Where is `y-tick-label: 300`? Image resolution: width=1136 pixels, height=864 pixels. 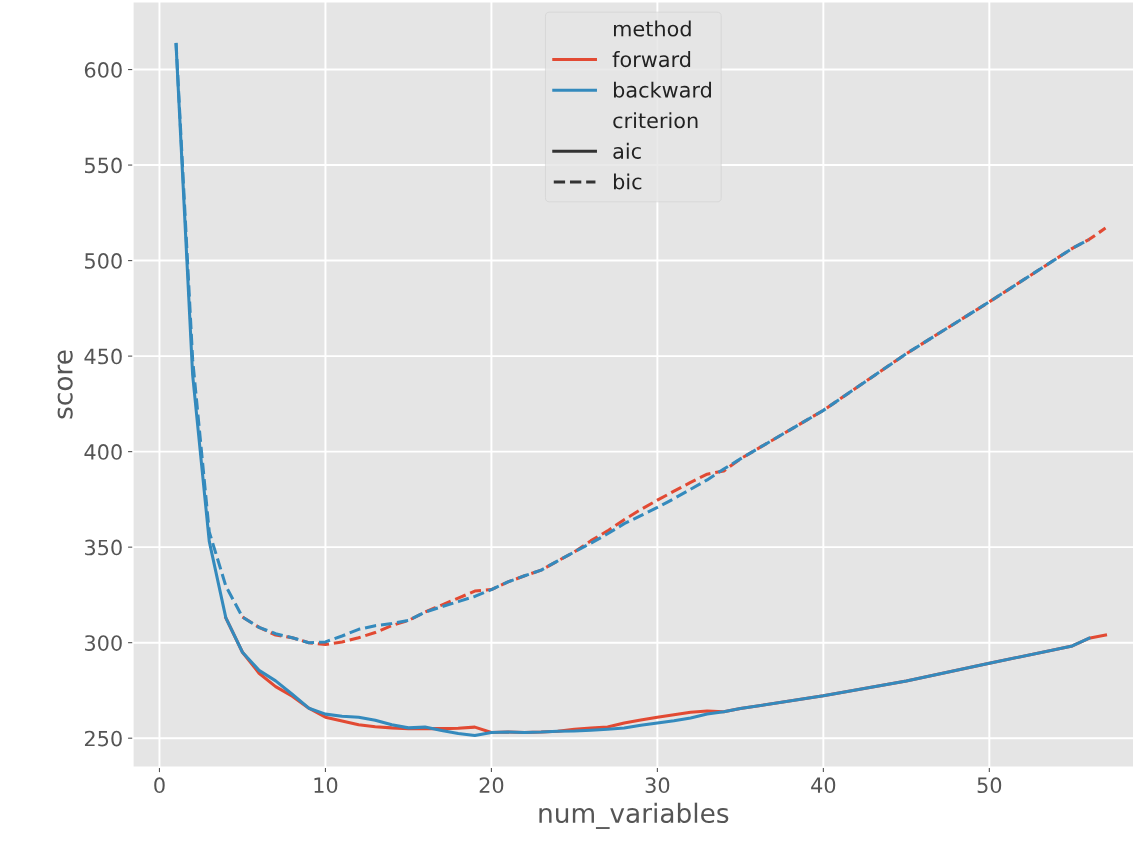
y-tick-label: 300 is located at coordinates (103, 643).